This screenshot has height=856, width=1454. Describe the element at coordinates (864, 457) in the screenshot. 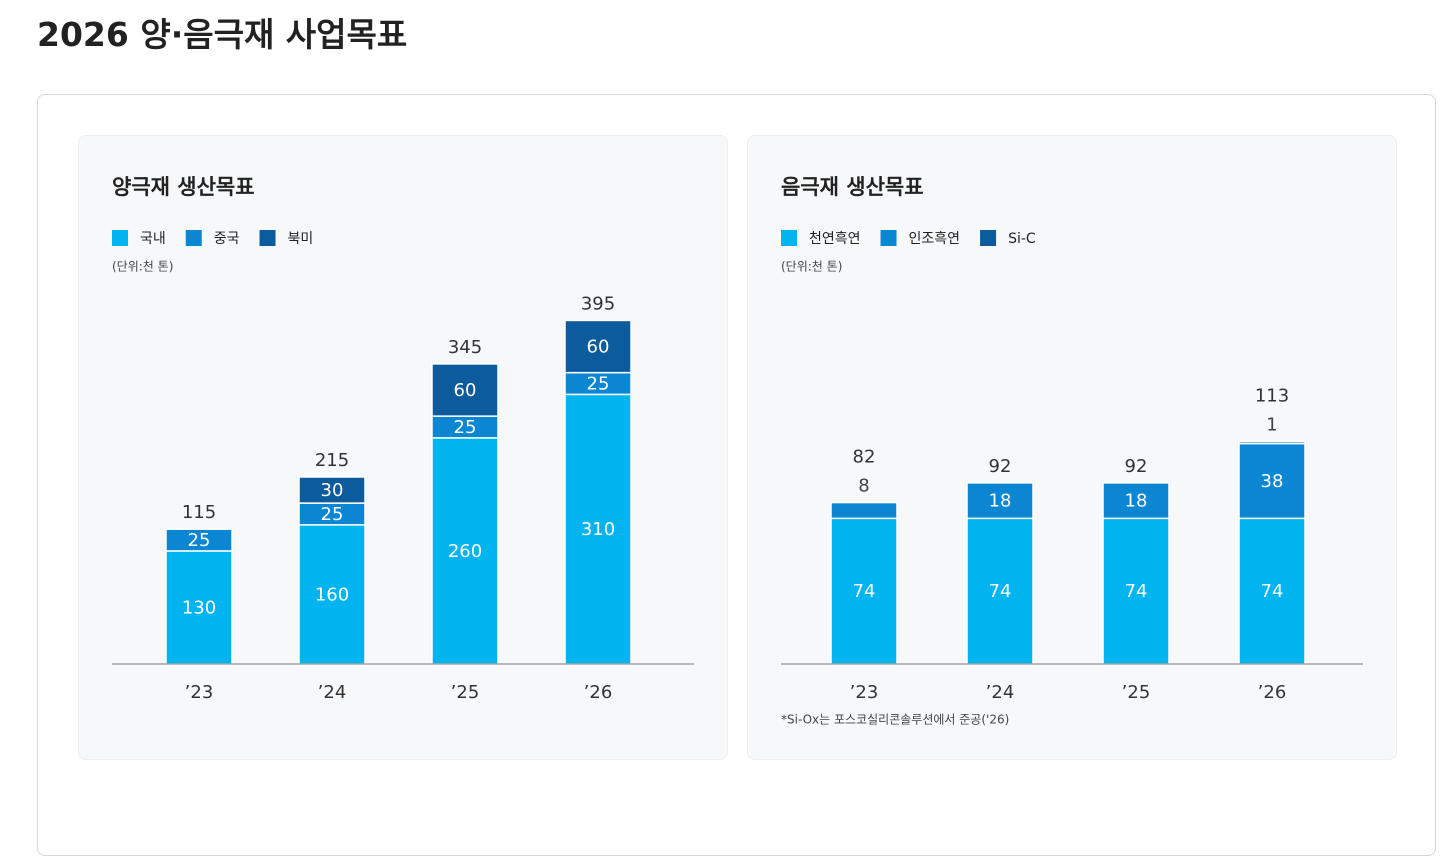

I see `total-label: 82` at that location.